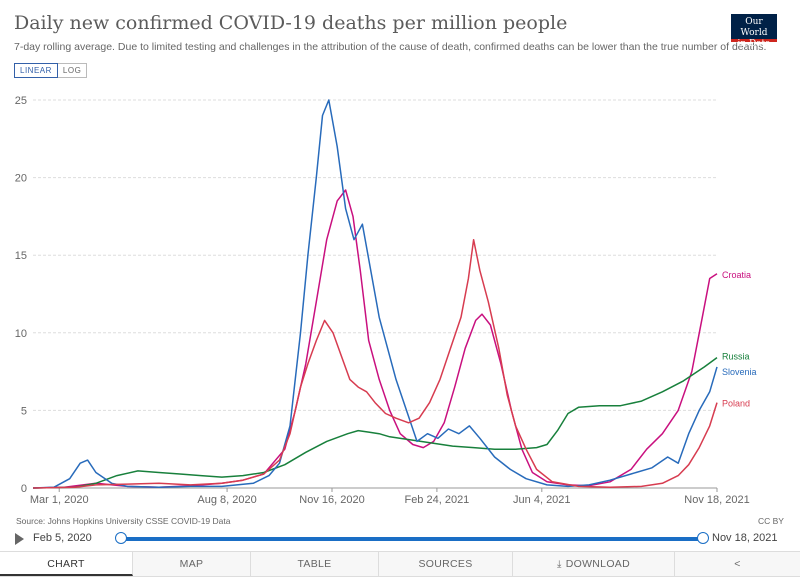  What do you see at coordinates (412, 539) in the screenshot?
I see `timeline-track` at bounding box center [412, 539].